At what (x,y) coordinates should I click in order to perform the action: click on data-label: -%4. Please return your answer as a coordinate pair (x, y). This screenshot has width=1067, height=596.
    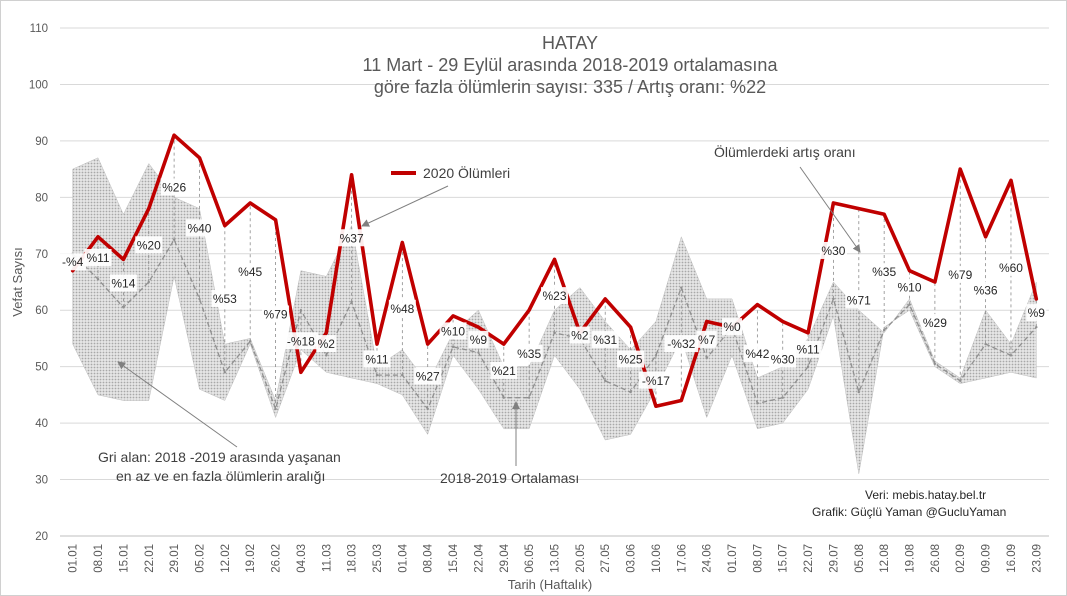
    Looking at the image, I should click on (73, 262).